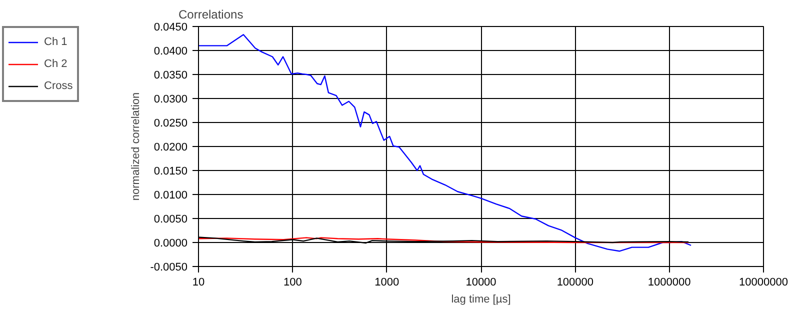  Describe the element at coordinates (169, 268) in the screenshot. I see `y-tick-label: -0.0050` at that location.